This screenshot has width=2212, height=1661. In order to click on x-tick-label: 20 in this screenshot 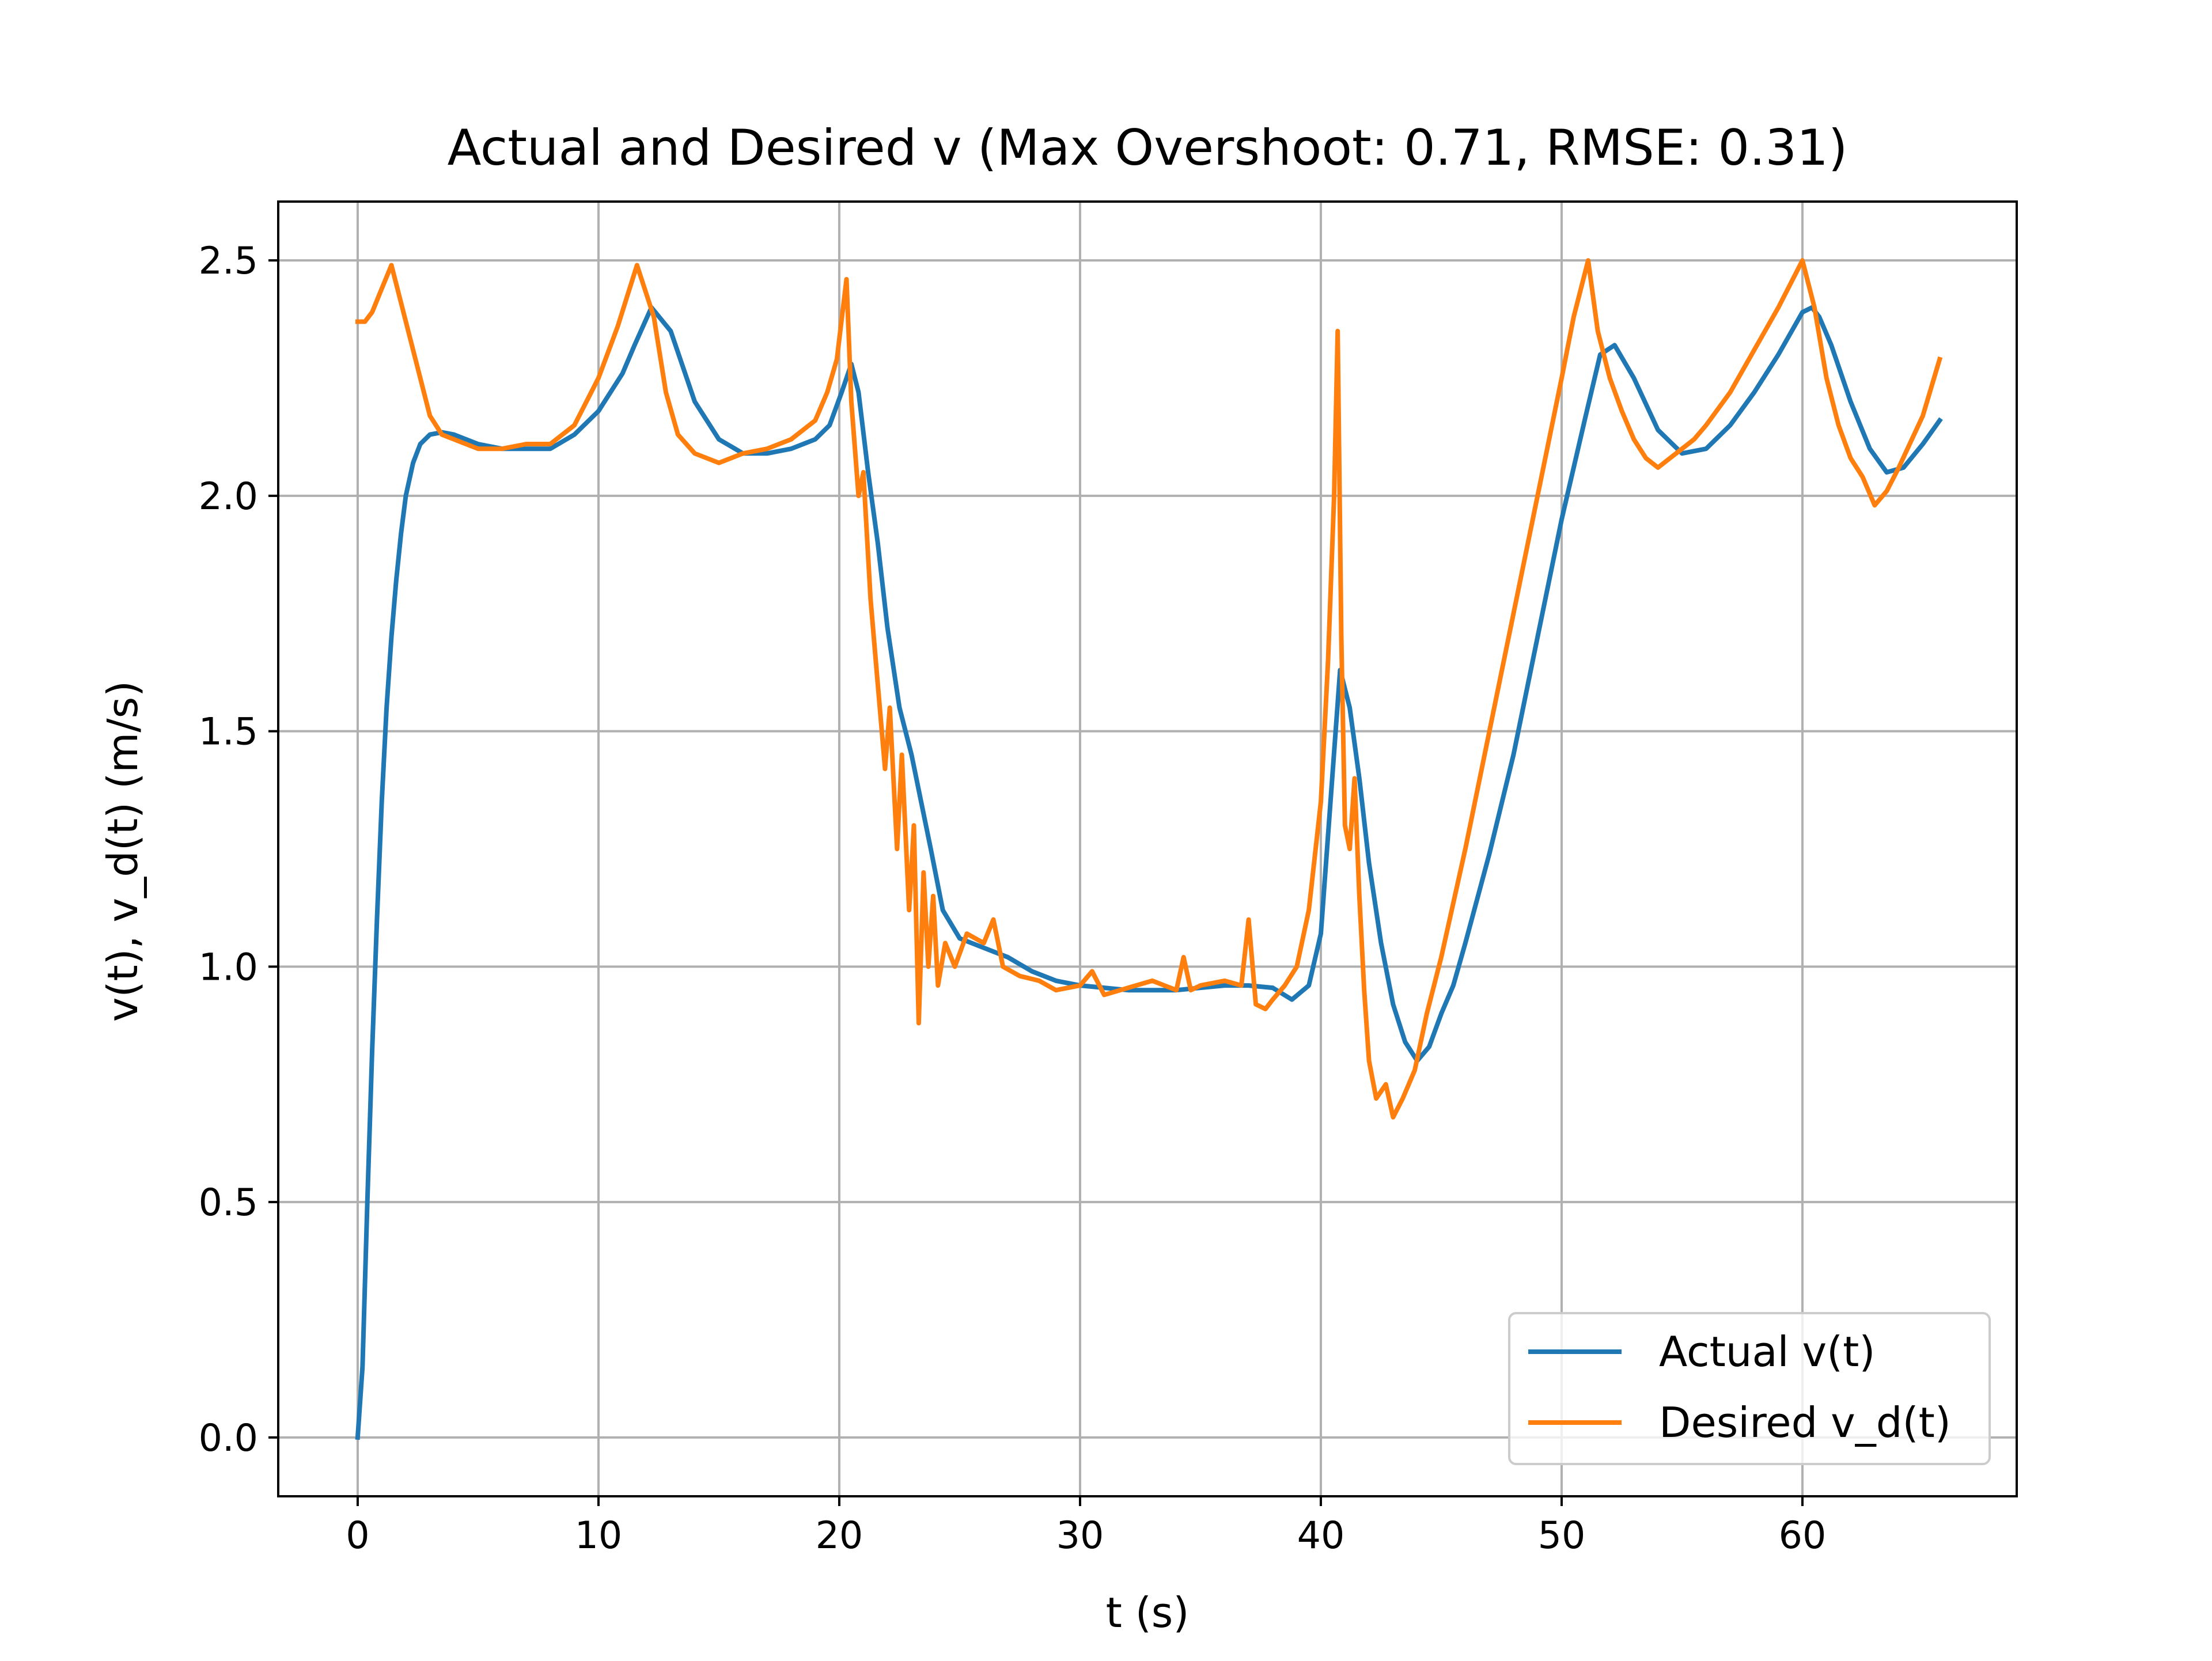, I will do `click(839, 1535)`.